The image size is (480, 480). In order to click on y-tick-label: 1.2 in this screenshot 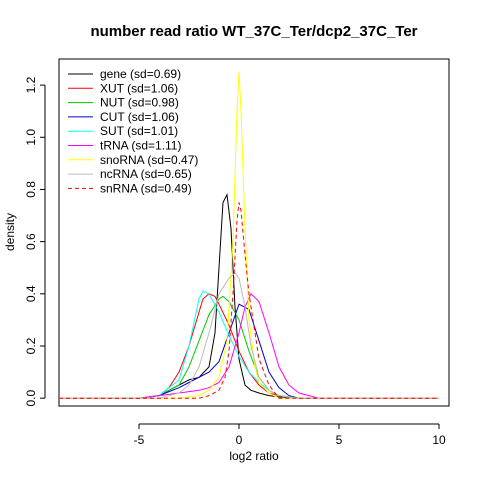, I will do `click(31, 84)`.